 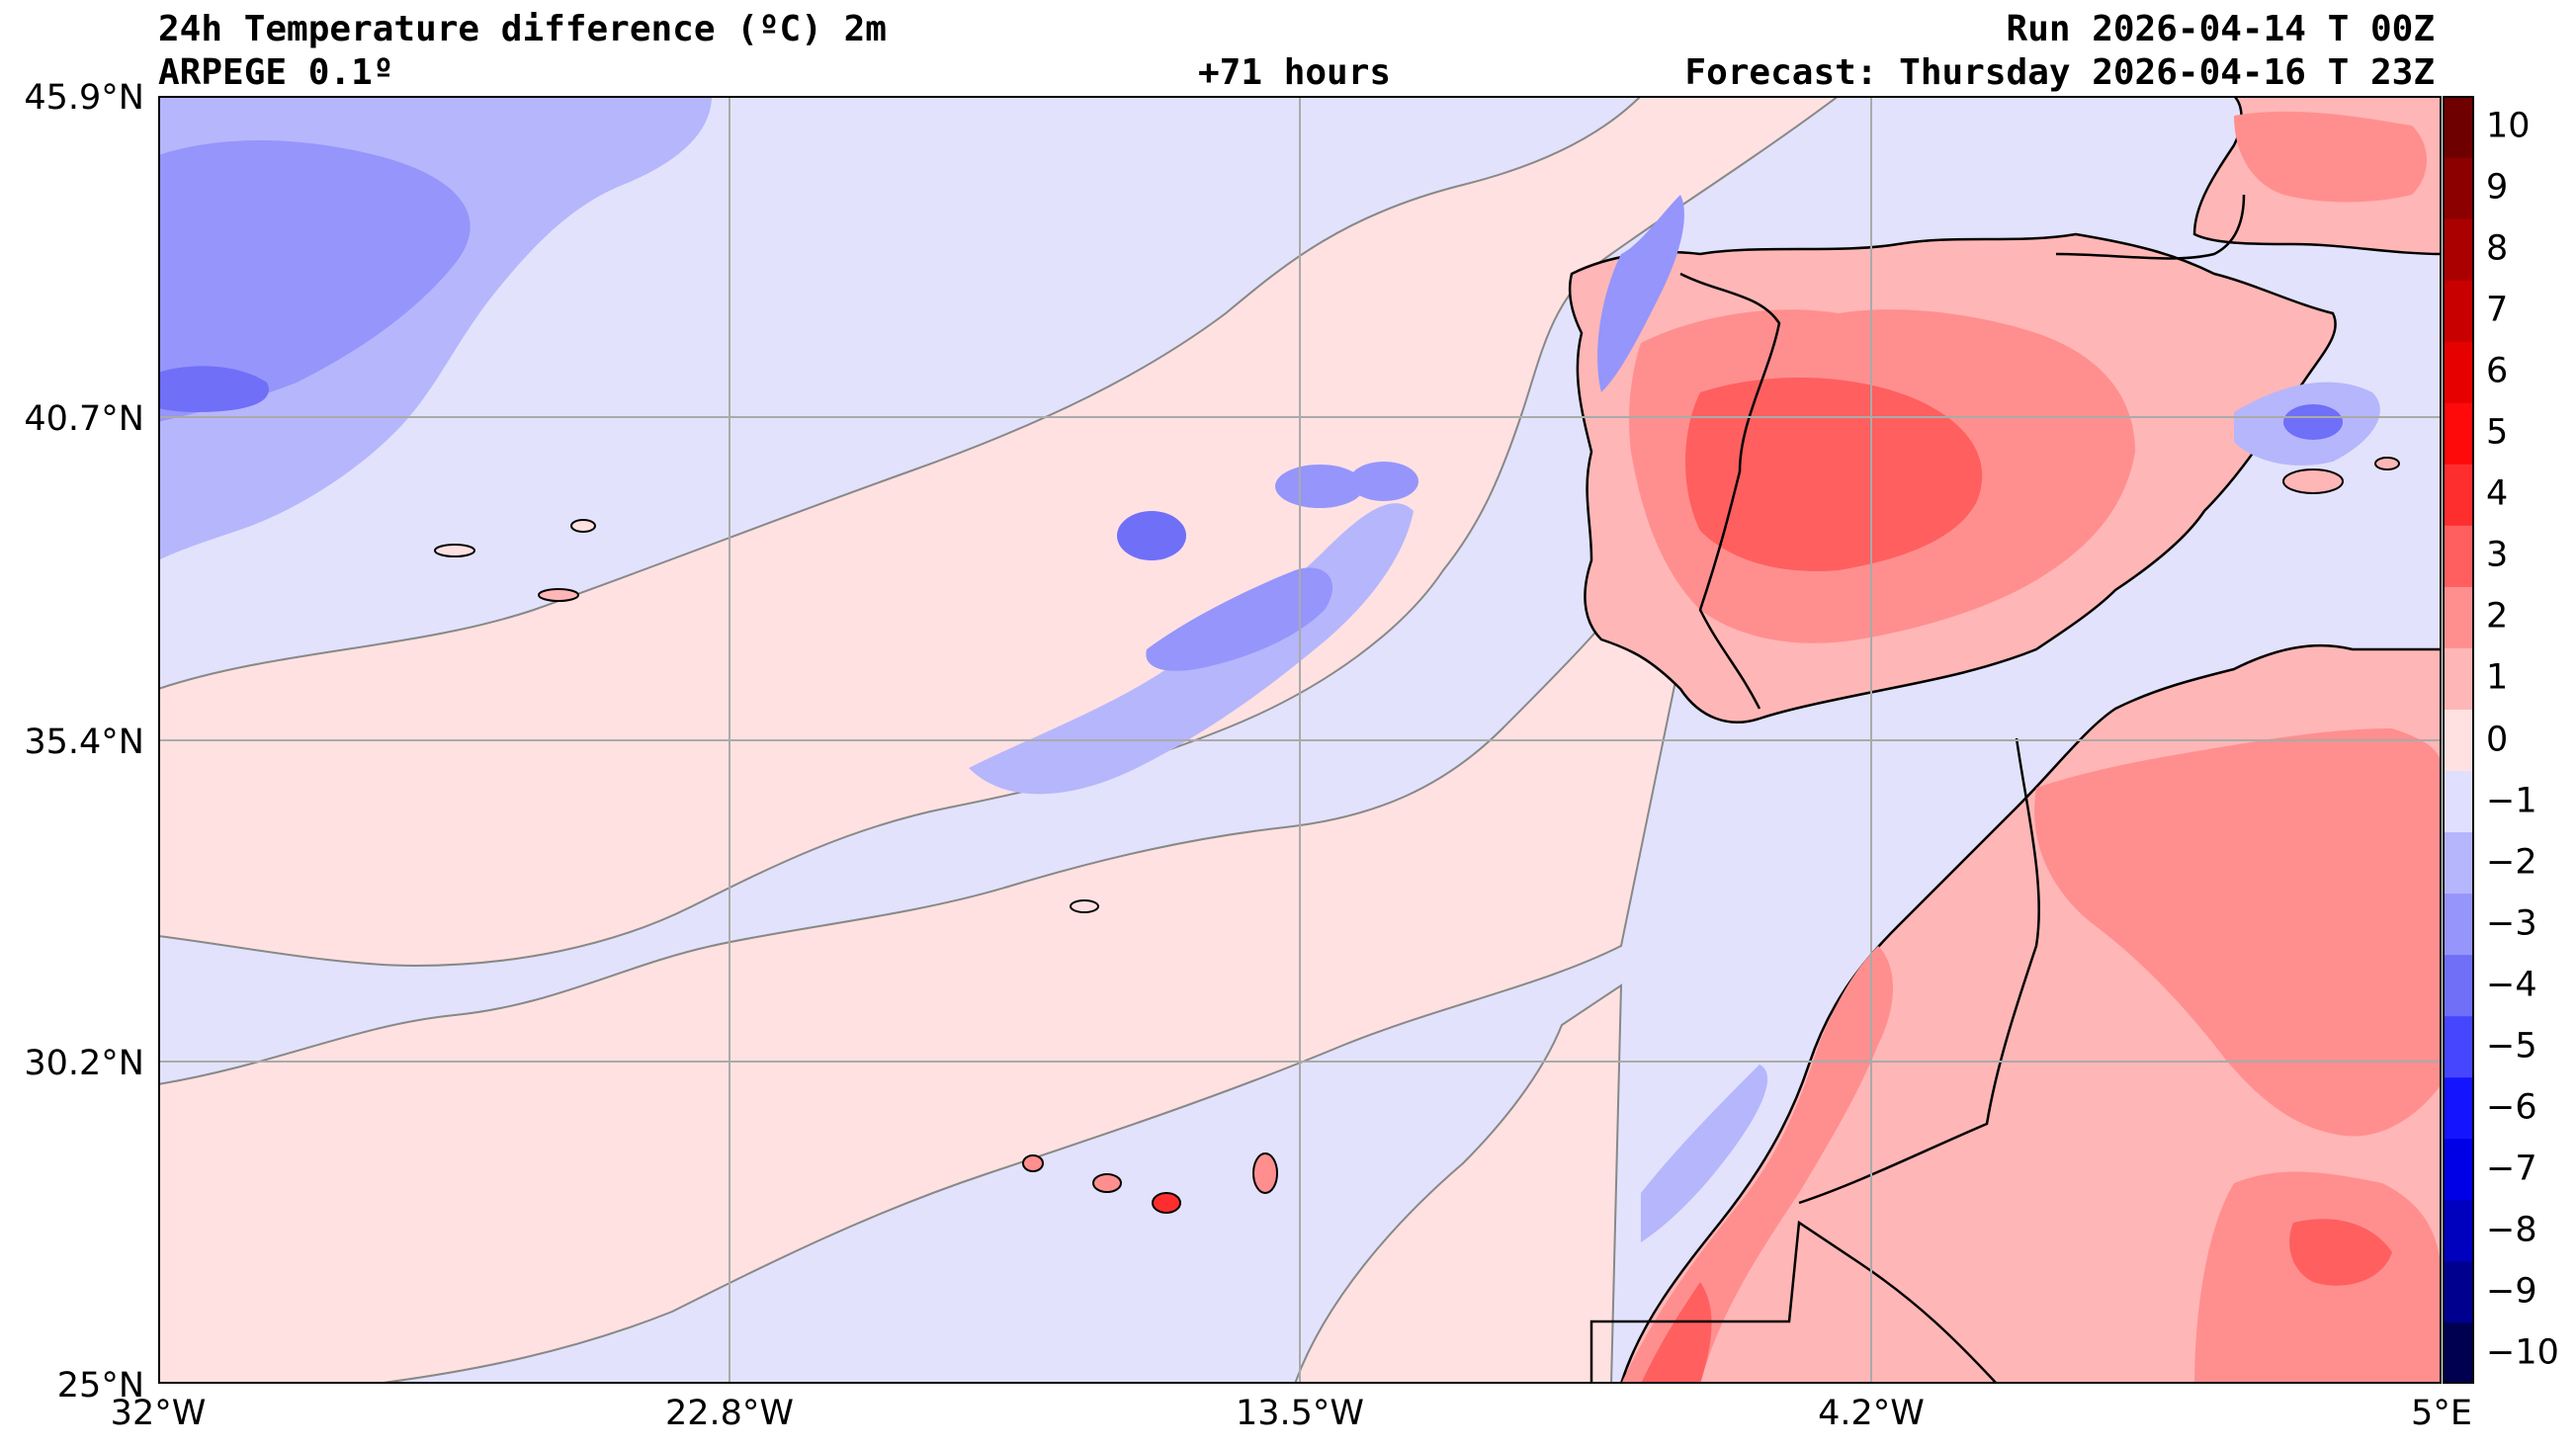 What do you see at coordinates (2511, 1169) in the screenshot?
I see `colorbar-tick-label: −7` at bounding box center [2511, 1169].